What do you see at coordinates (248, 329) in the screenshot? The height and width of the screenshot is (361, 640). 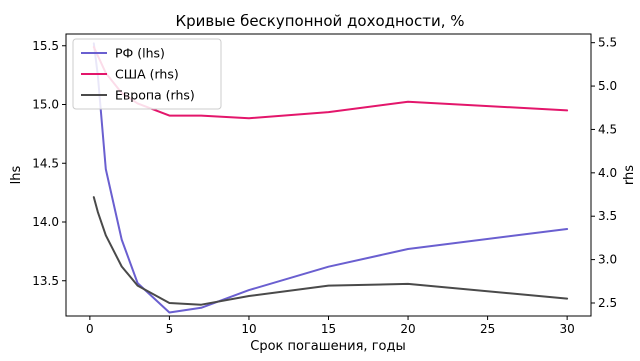 I see `x-tick-label: 10` at bounding box center [248, 329].